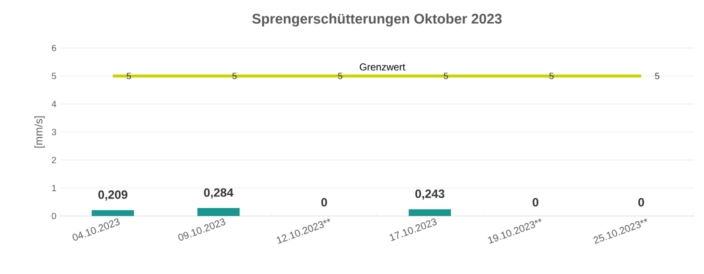  What do you see at coordinates (113, 195) in the screenshot?
I see `data-label: 0,209` at bounding box center [113, 195].